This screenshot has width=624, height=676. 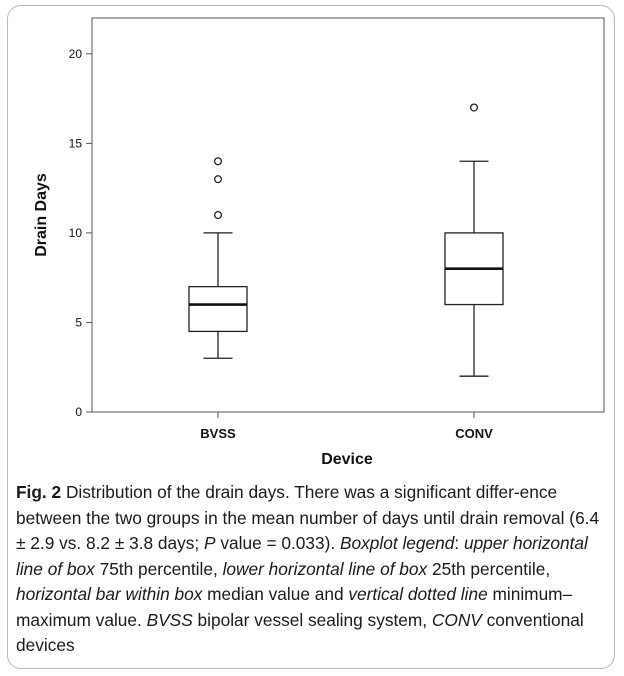 What do you see at coordinates (218, 433) in the screenshot?
I see `x-tick-label: BVSS` at bounding box center [218, 433].